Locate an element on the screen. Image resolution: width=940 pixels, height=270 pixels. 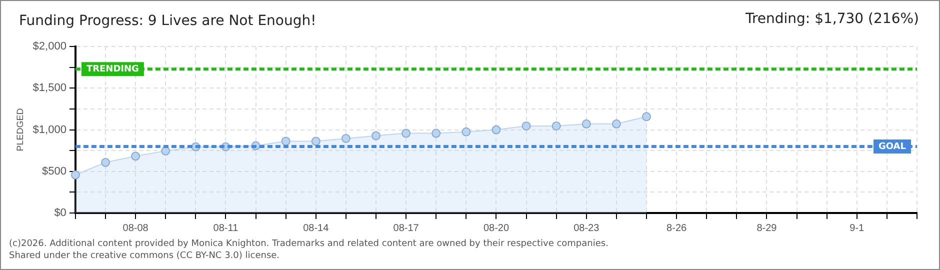
ref-line-label: GOAL is located at coordinates (892, 147).